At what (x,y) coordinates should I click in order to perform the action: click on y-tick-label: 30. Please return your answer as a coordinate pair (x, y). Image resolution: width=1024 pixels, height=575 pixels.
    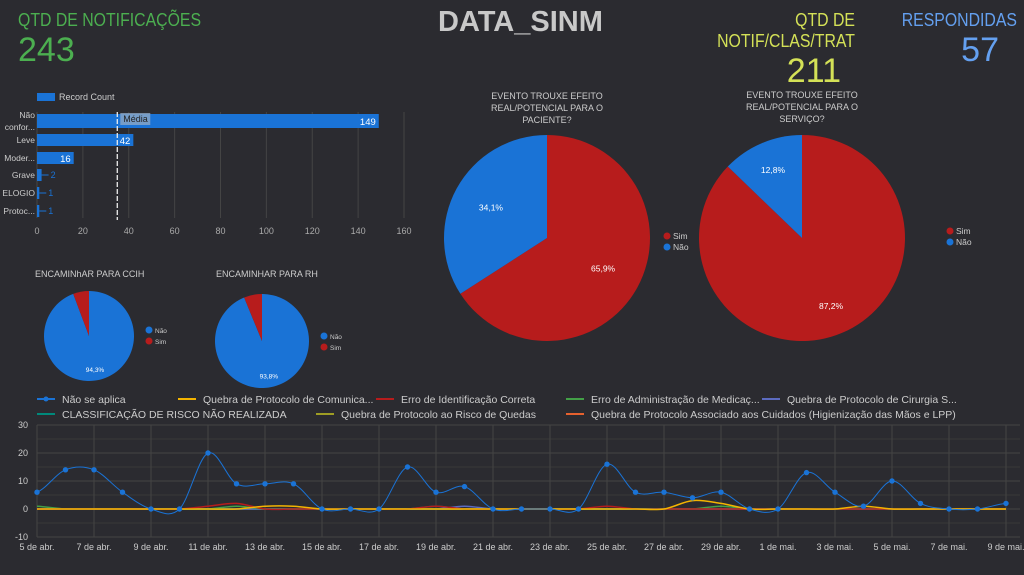
    Looking at the image, I should click on (23, 425).